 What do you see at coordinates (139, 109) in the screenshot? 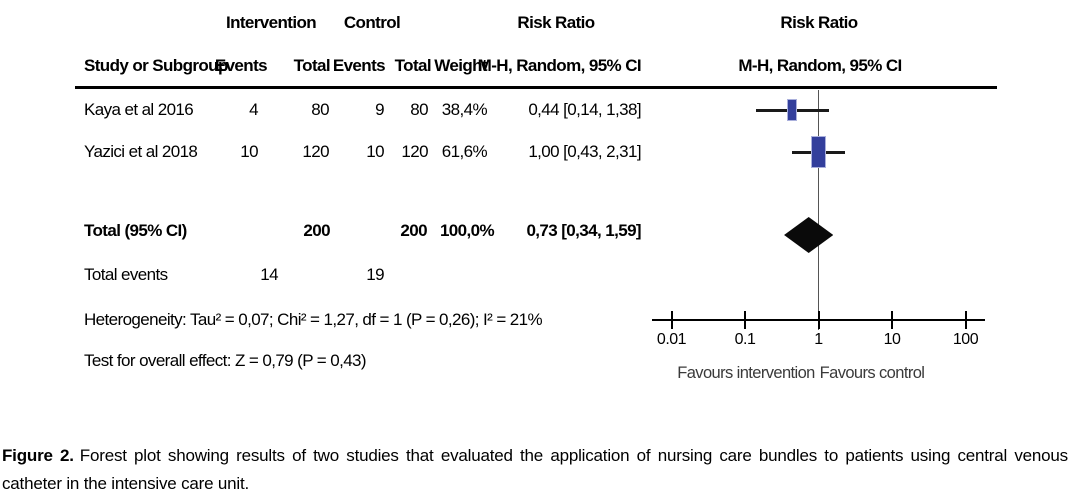
I see `study-name: Kaya et al 2016` at bounding box center [139, 109].